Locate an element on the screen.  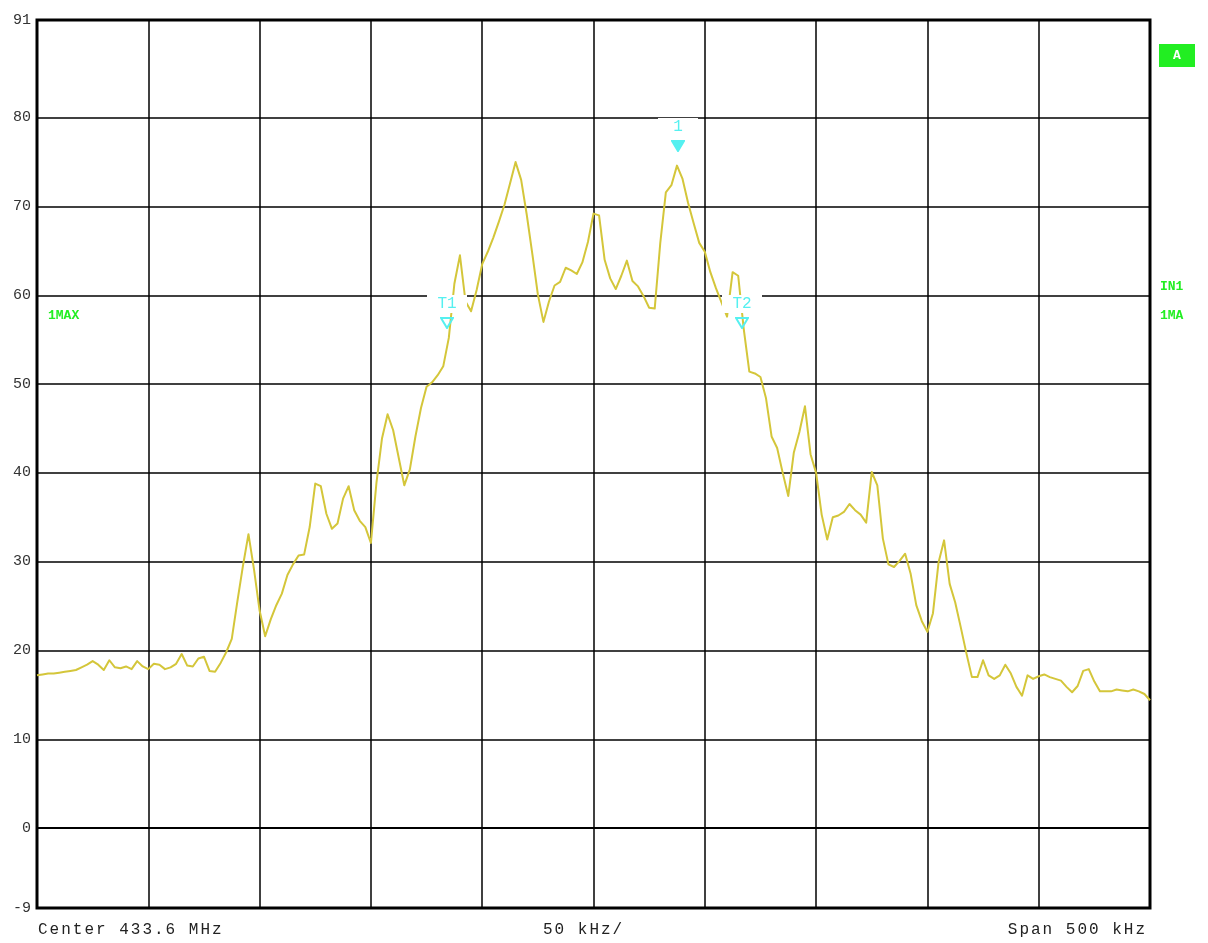
text: 1MA is located at coordinates (1172, 315).